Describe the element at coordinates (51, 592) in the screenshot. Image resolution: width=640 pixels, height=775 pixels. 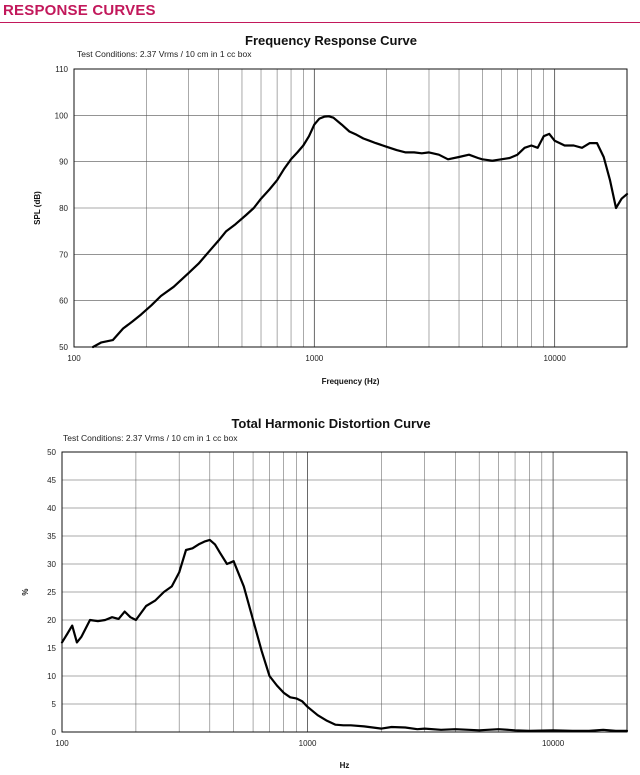
I see `y-tick-label: 25` at that location.